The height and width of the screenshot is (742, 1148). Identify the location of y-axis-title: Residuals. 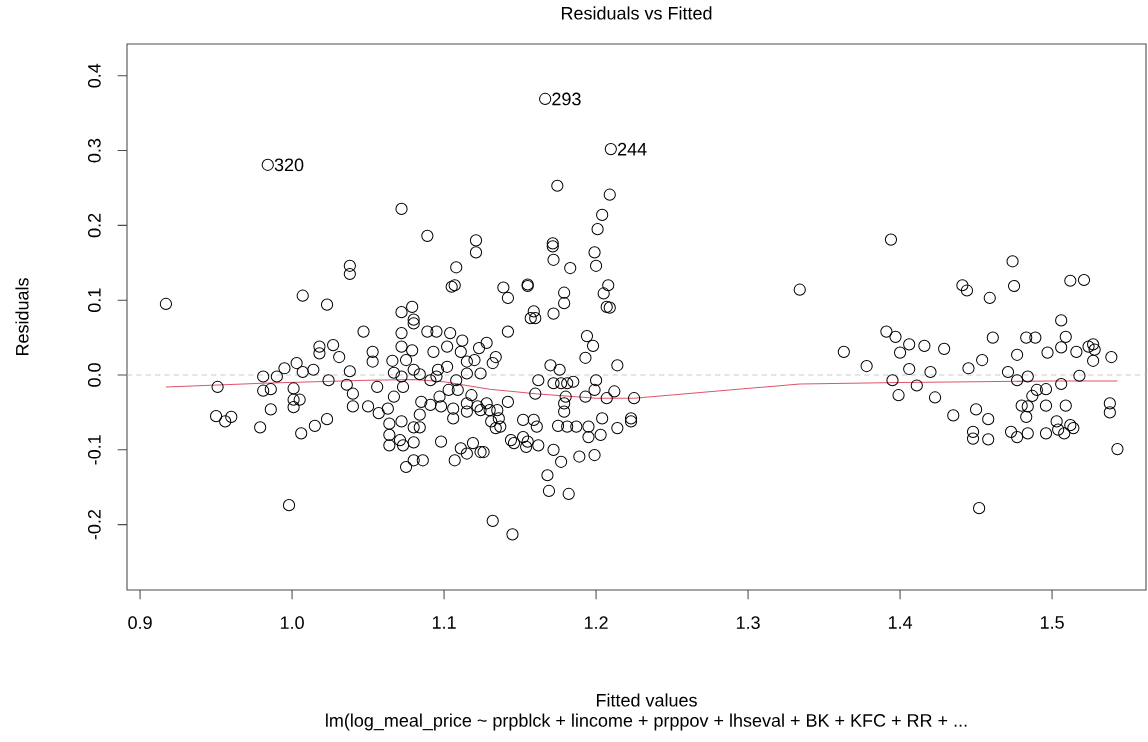
(22, 317).